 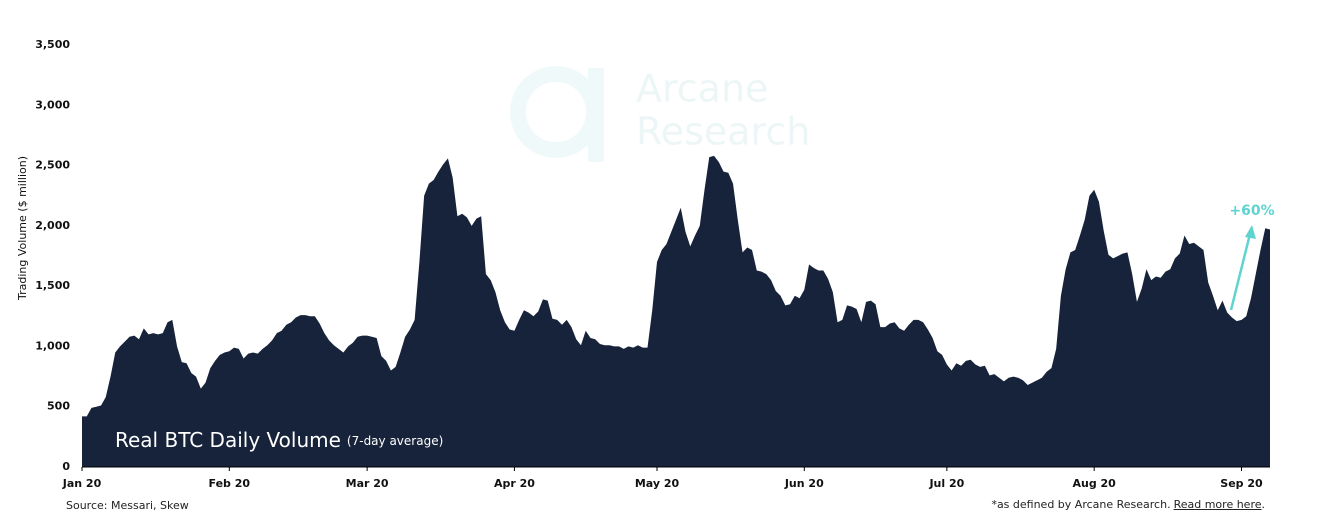 What do you see at coordinates (22, 228) in the screenshot?
I see `y-axis-label: Trading Volume ($ million)` at bounding box center [22, 228].